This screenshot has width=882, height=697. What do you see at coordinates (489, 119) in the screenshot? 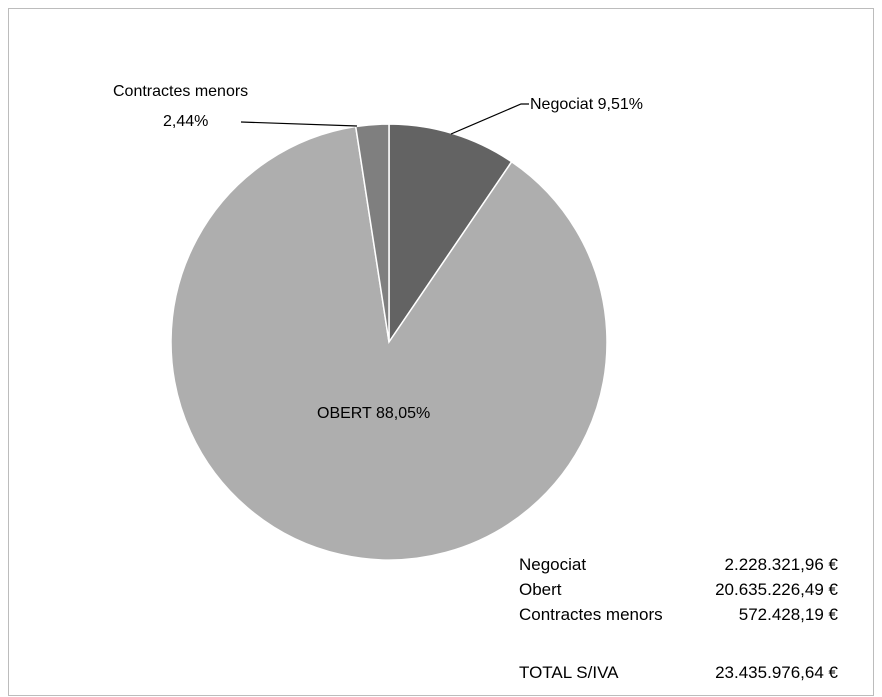
I see `leader-line-negociat` at bounding box center [489, 119].